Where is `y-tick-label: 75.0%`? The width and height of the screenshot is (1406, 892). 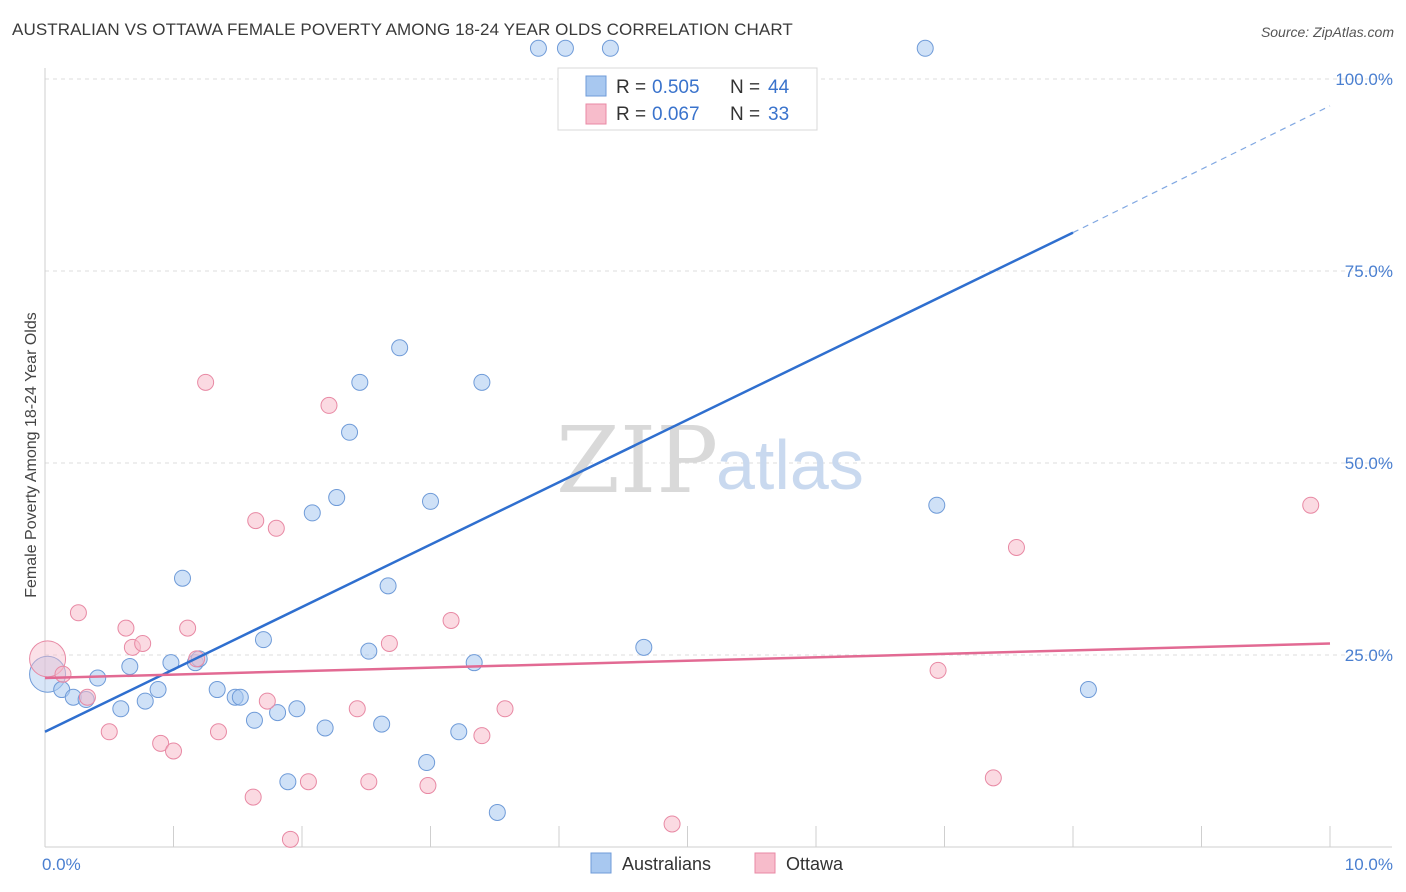
y-tick-label: 75.0% is located at coordinates (1369, 271).